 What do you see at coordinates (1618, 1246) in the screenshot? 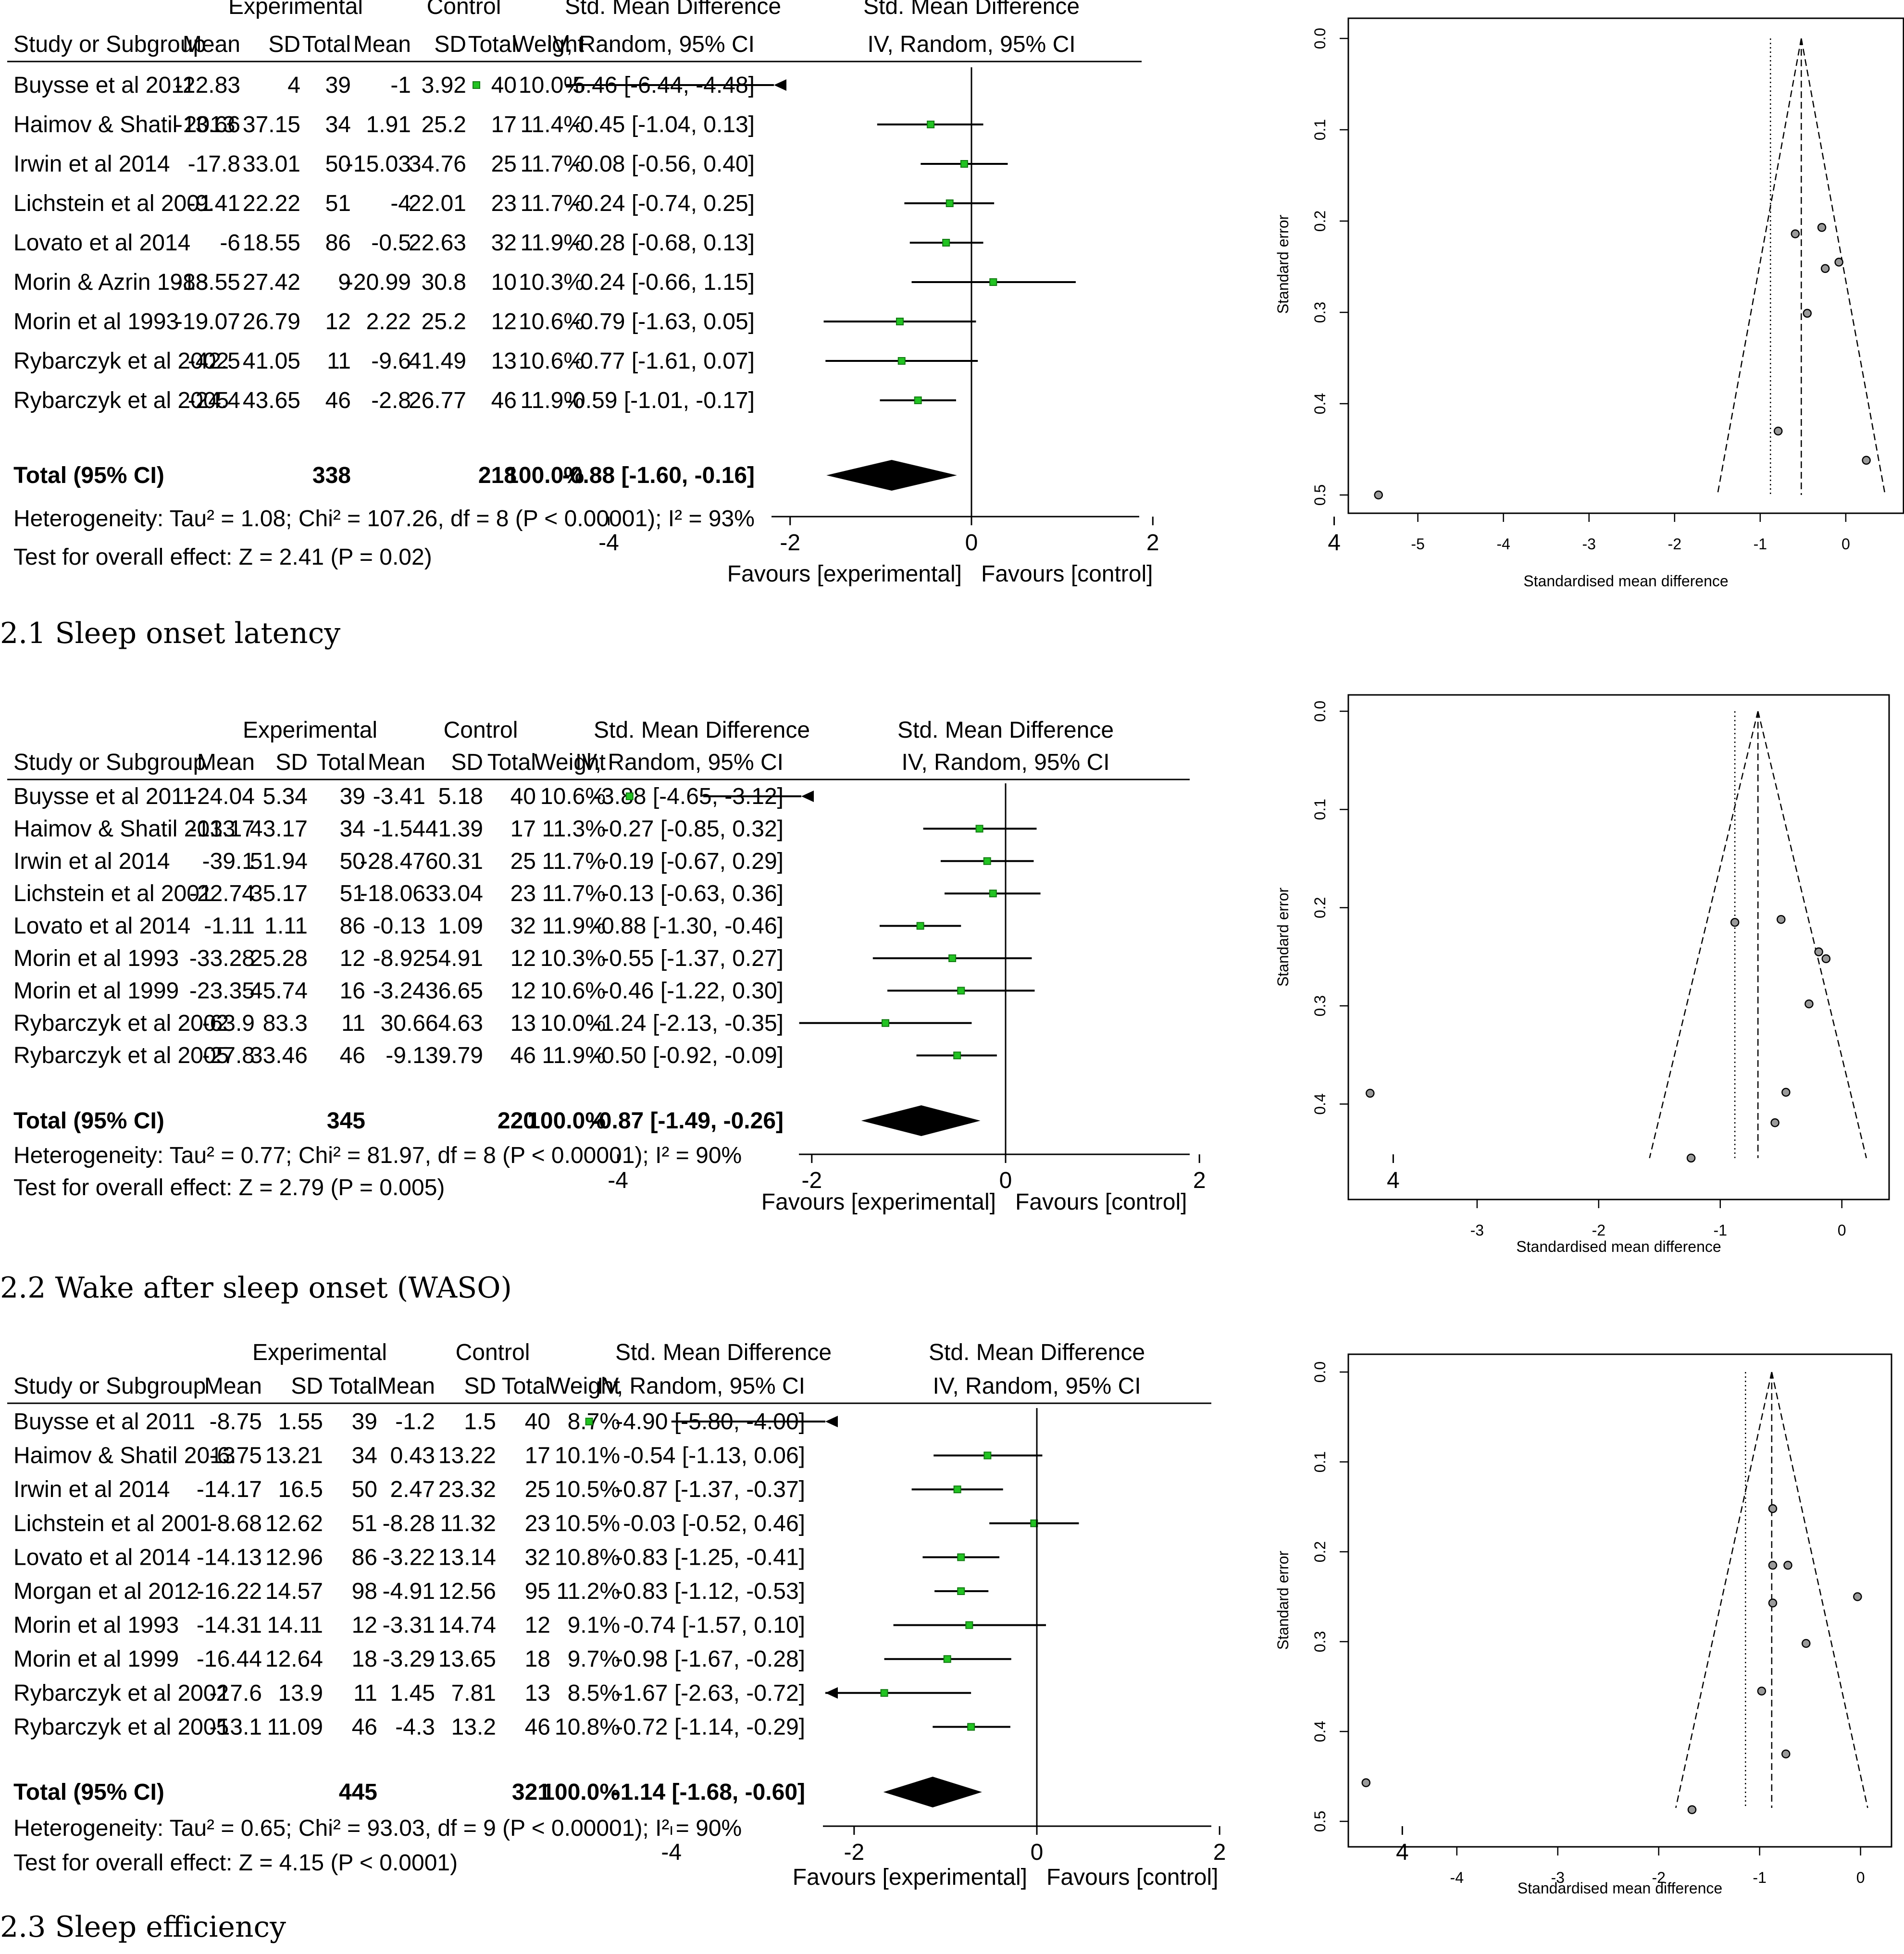
I see `funnel-x-label: Standardised mean difference` at bounding box center [1618, 1246].